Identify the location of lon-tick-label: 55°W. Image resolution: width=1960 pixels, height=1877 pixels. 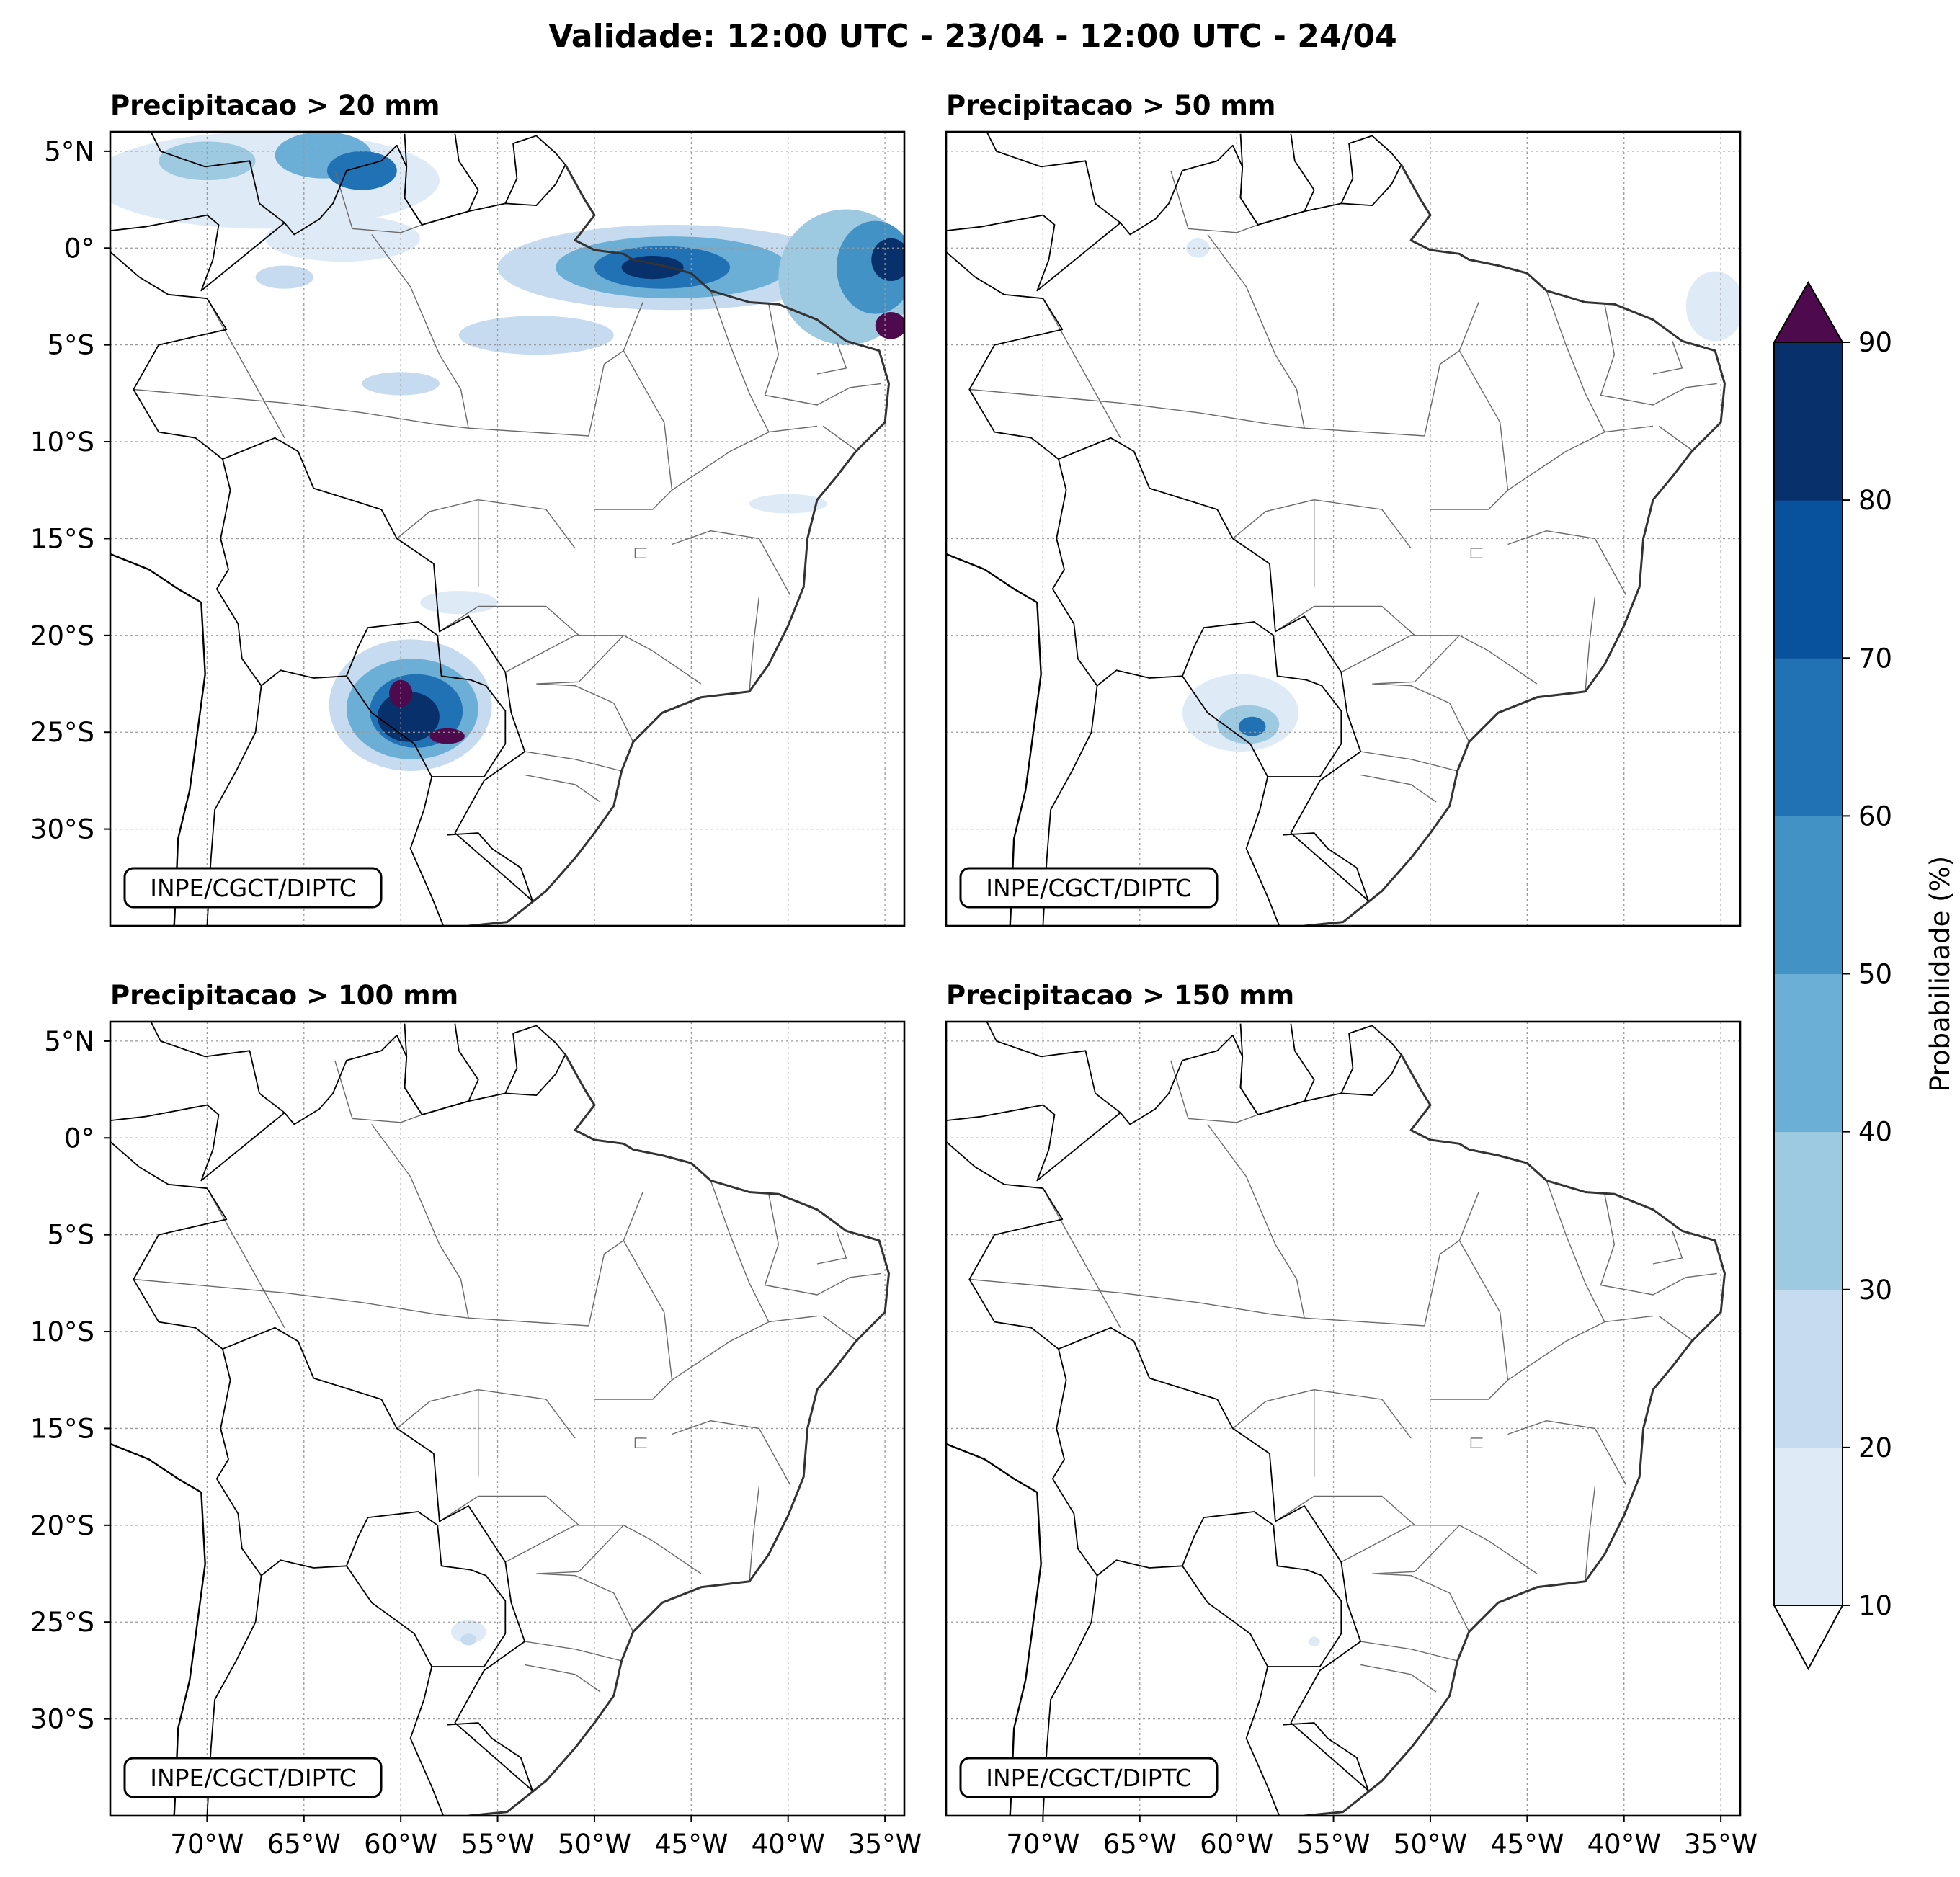
(1333, 1845).